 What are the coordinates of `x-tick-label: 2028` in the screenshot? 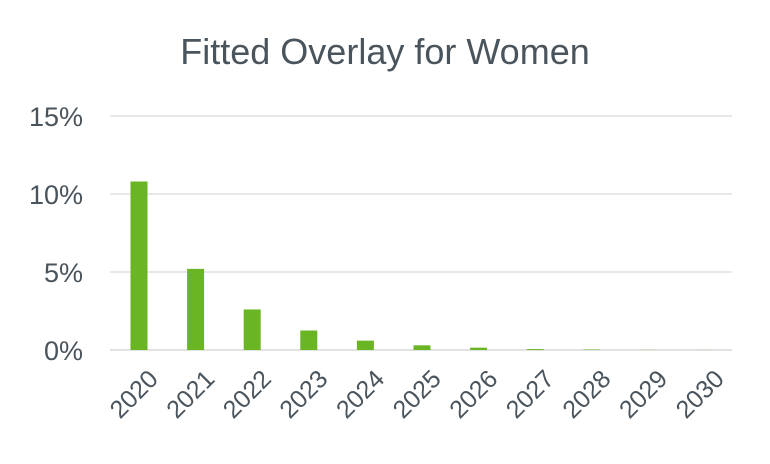 It's located at (586, 394).